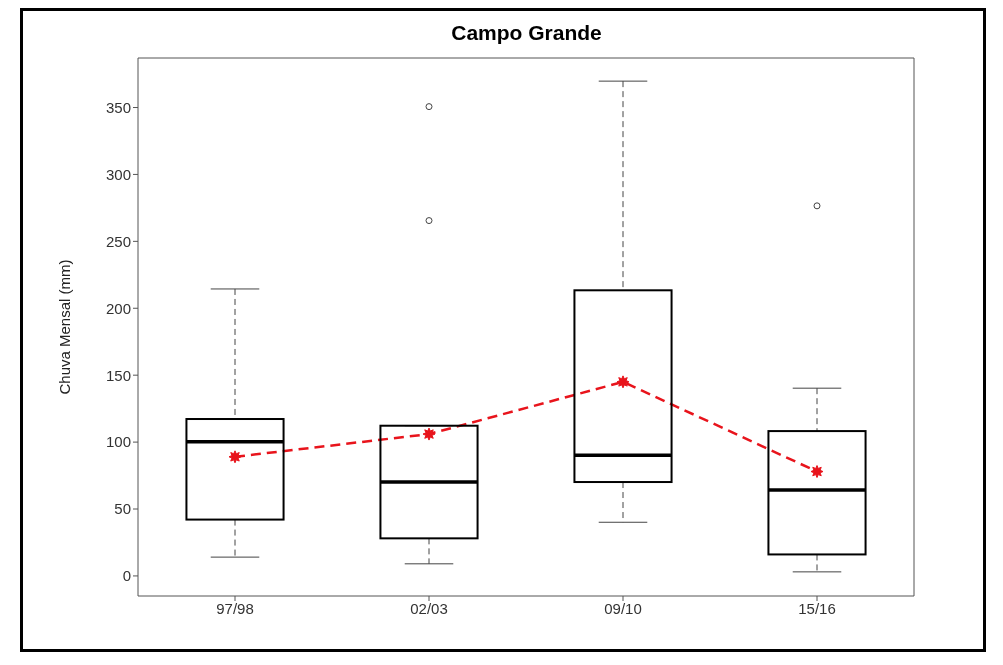 Image resolution: width=1003 pixels, height=665 pixels. Describe the element at coordinates (526, 33) in the screenshot. I see `chart-title: Campo Grande` at that location.